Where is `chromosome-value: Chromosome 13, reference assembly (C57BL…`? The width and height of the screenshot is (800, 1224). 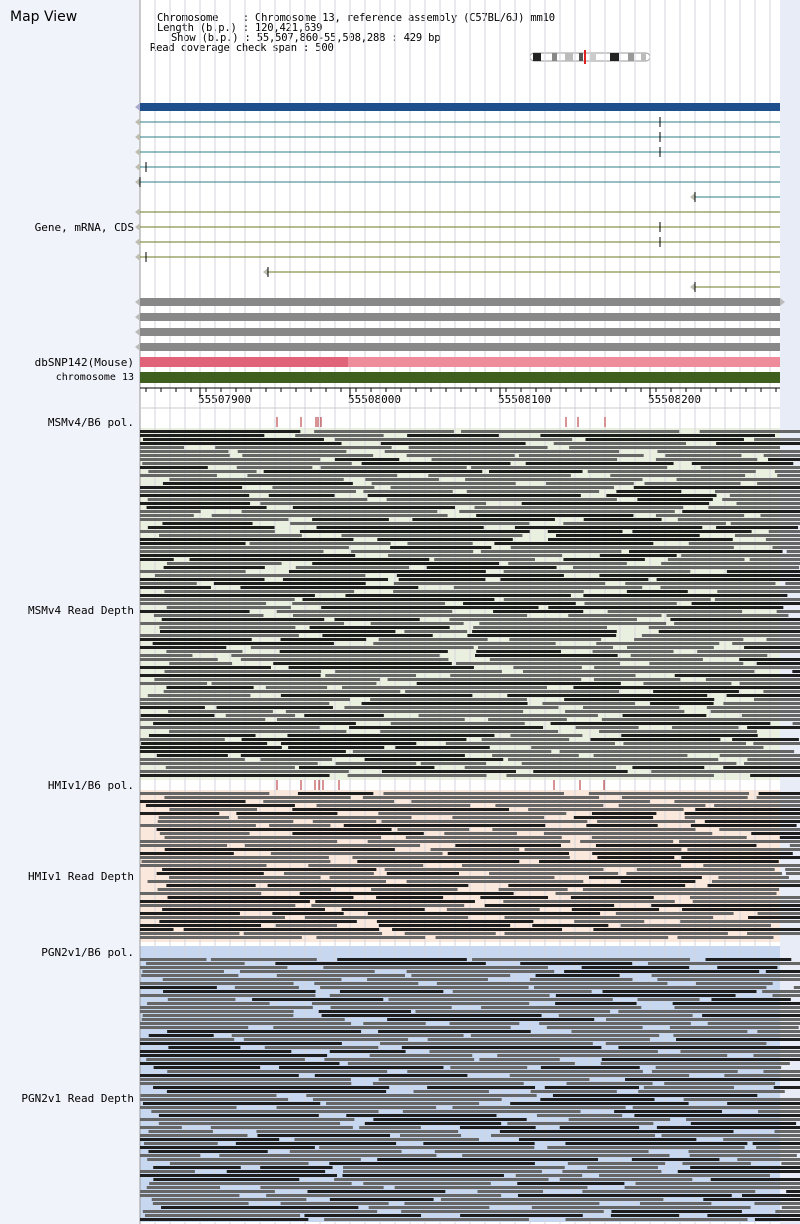
chromosome-value: Chromosome 13, reference assembly (C57BL… is located at coordinates (404, 18).